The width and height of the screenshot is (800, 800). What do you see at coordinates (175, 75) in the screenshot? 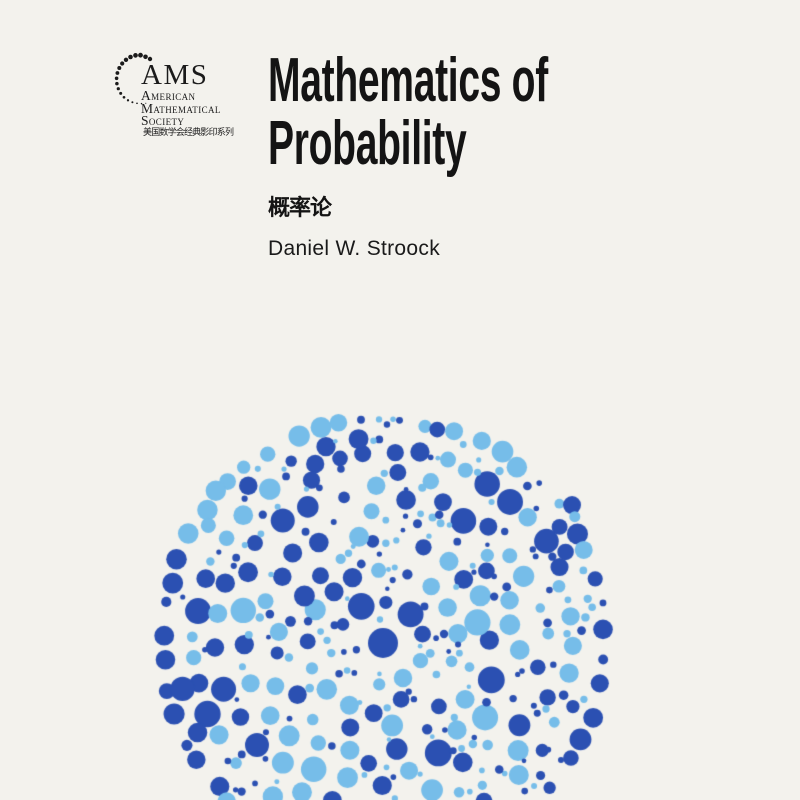
I see `publisher-acronym: AMS` at bounding box center [175, 75].